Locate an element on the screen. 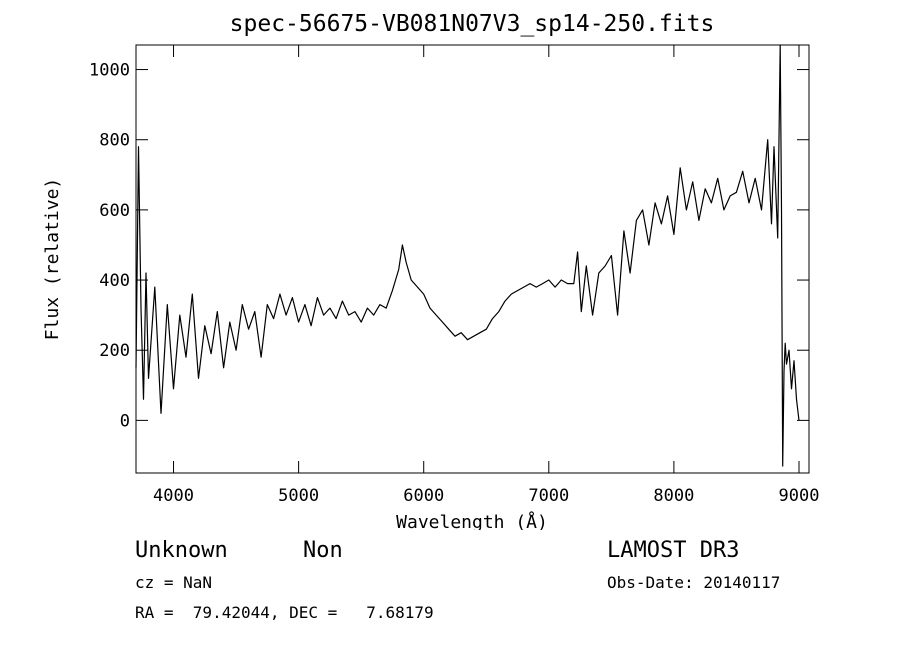 This screenshot has width=900, height=649. x-tick-label-6000: 6000 is located at coordinates (423, 496).